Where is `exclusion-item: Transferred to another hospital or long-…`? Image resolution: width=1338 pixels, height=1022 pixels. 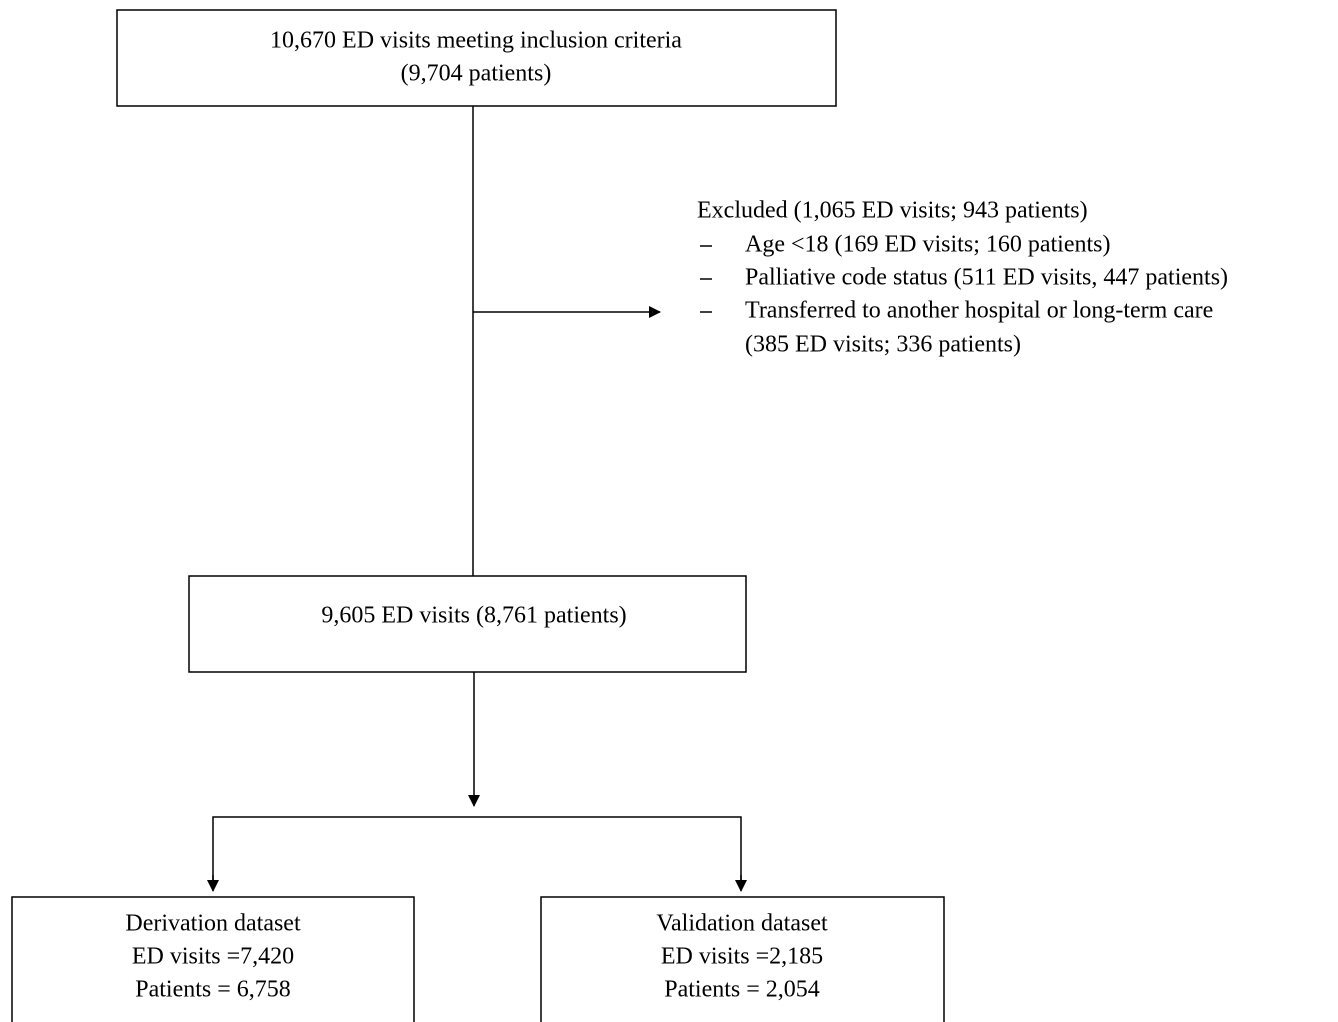 exclusion-item: Transferred to another hospital or long-… is located at coordinates (979, 311).